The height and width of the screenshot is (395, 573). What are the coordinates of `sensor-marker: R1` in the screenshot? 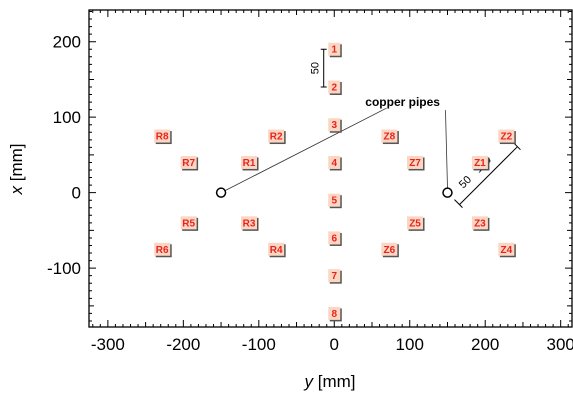 It's located at (249, 163).